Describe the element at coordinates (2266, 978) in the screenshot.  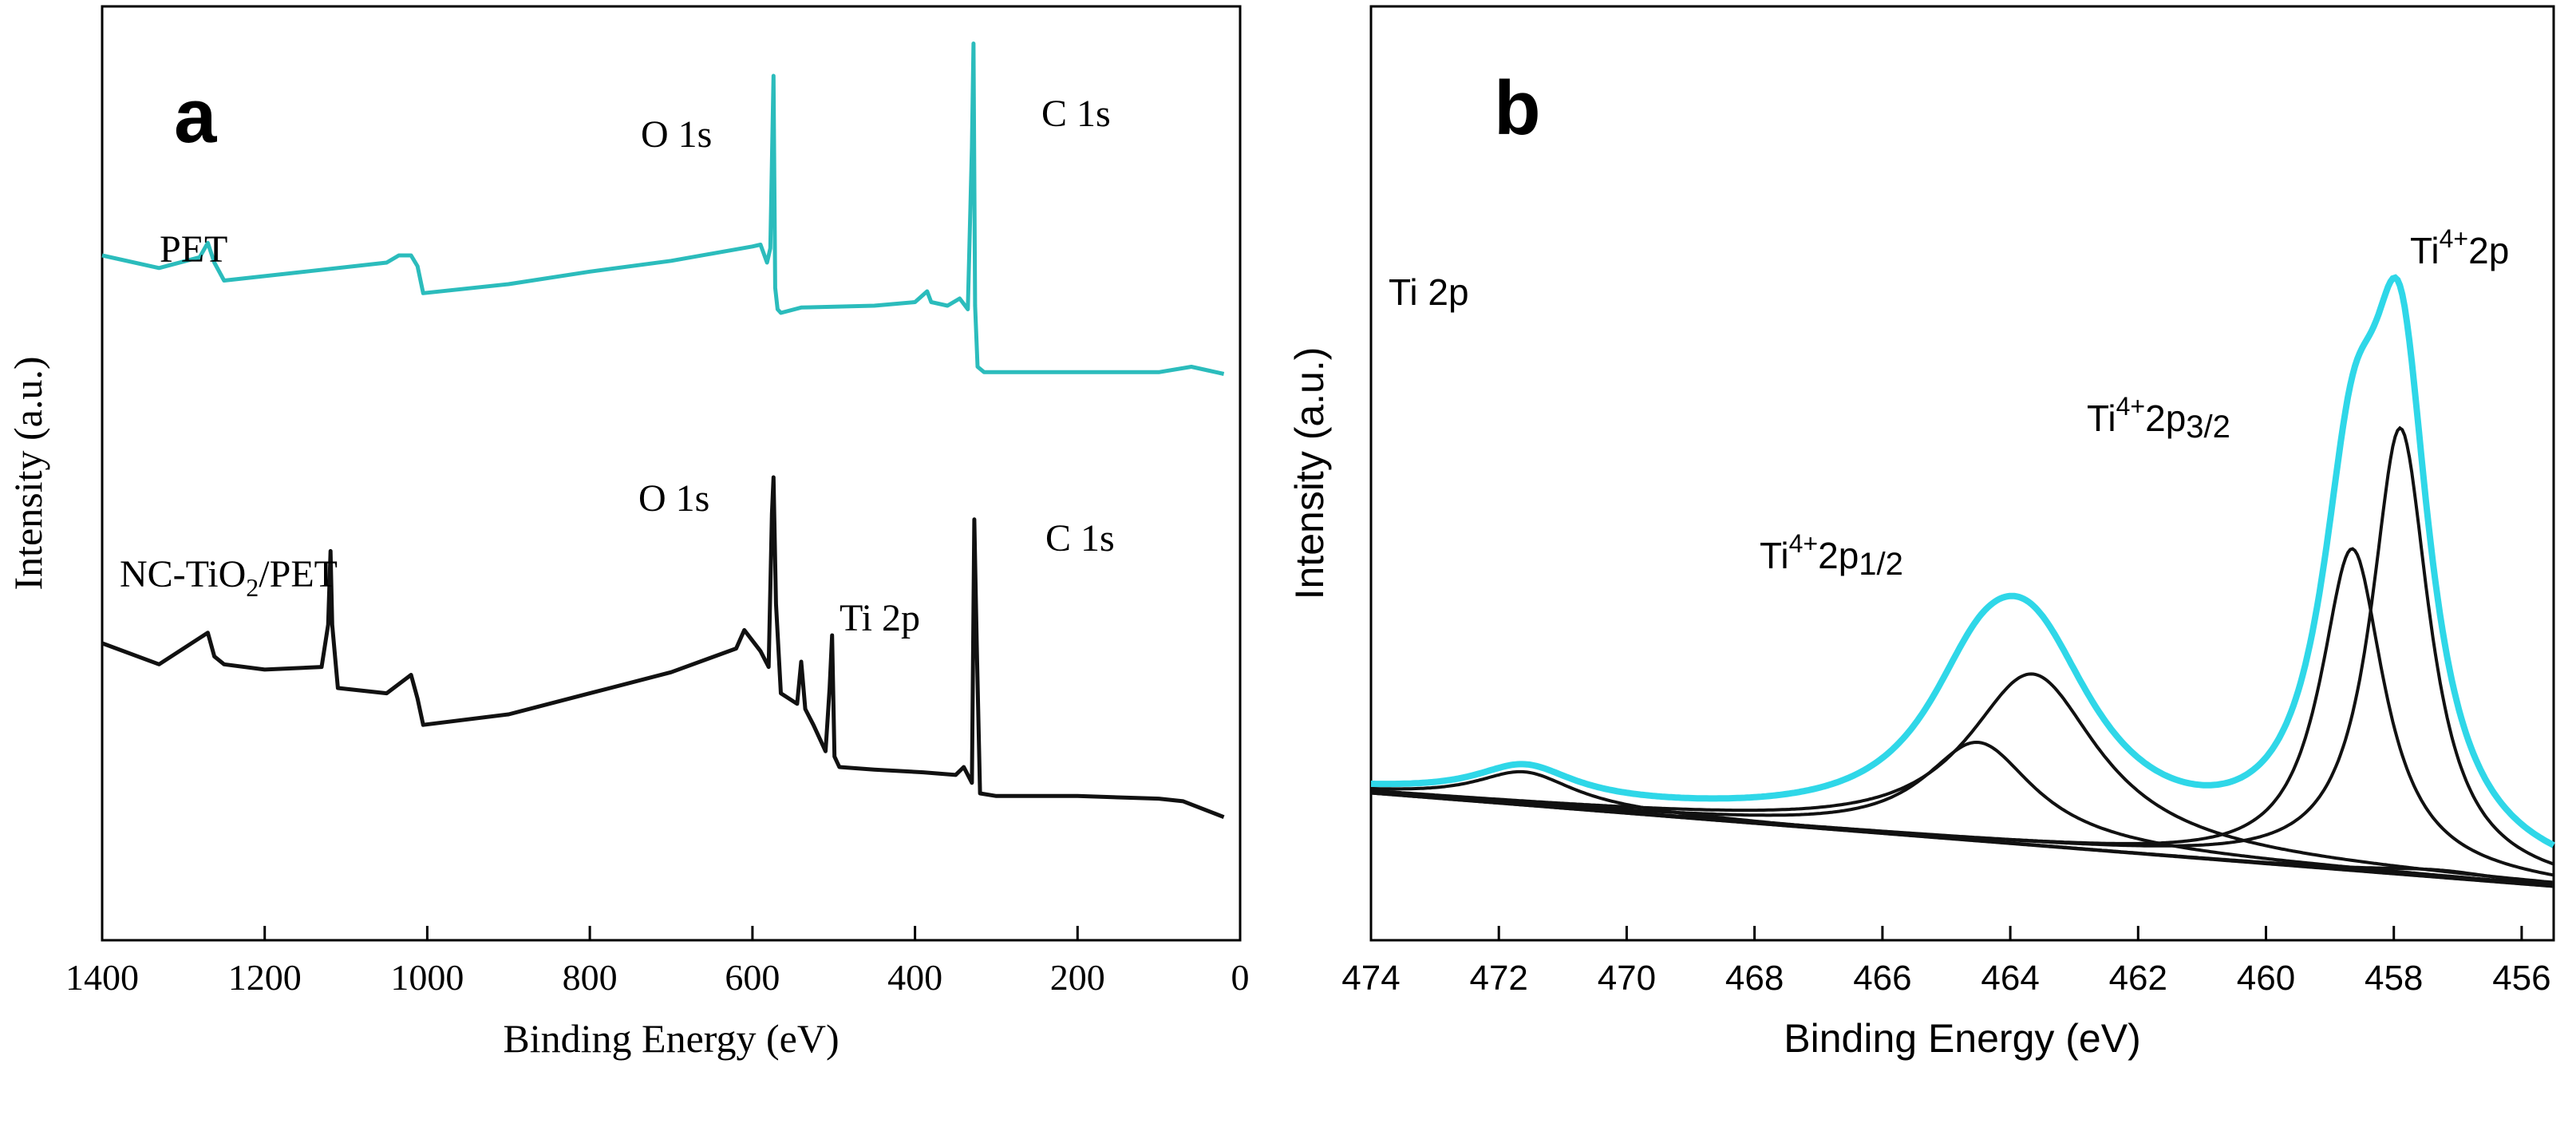
I see `panel-b-tick-label-7: 460` at that location.